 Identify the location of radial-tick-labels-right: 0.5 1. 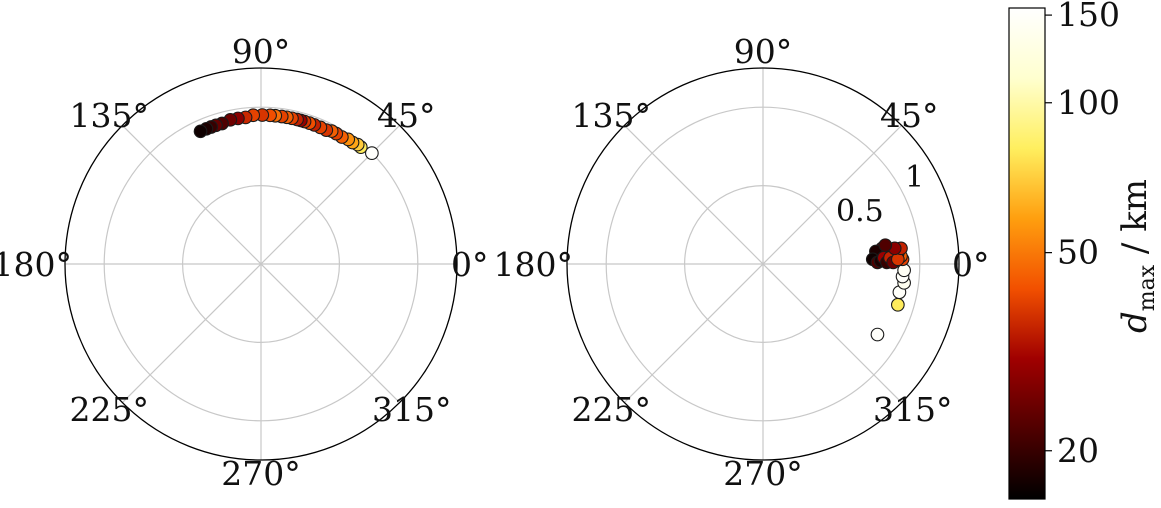
(880, 194).